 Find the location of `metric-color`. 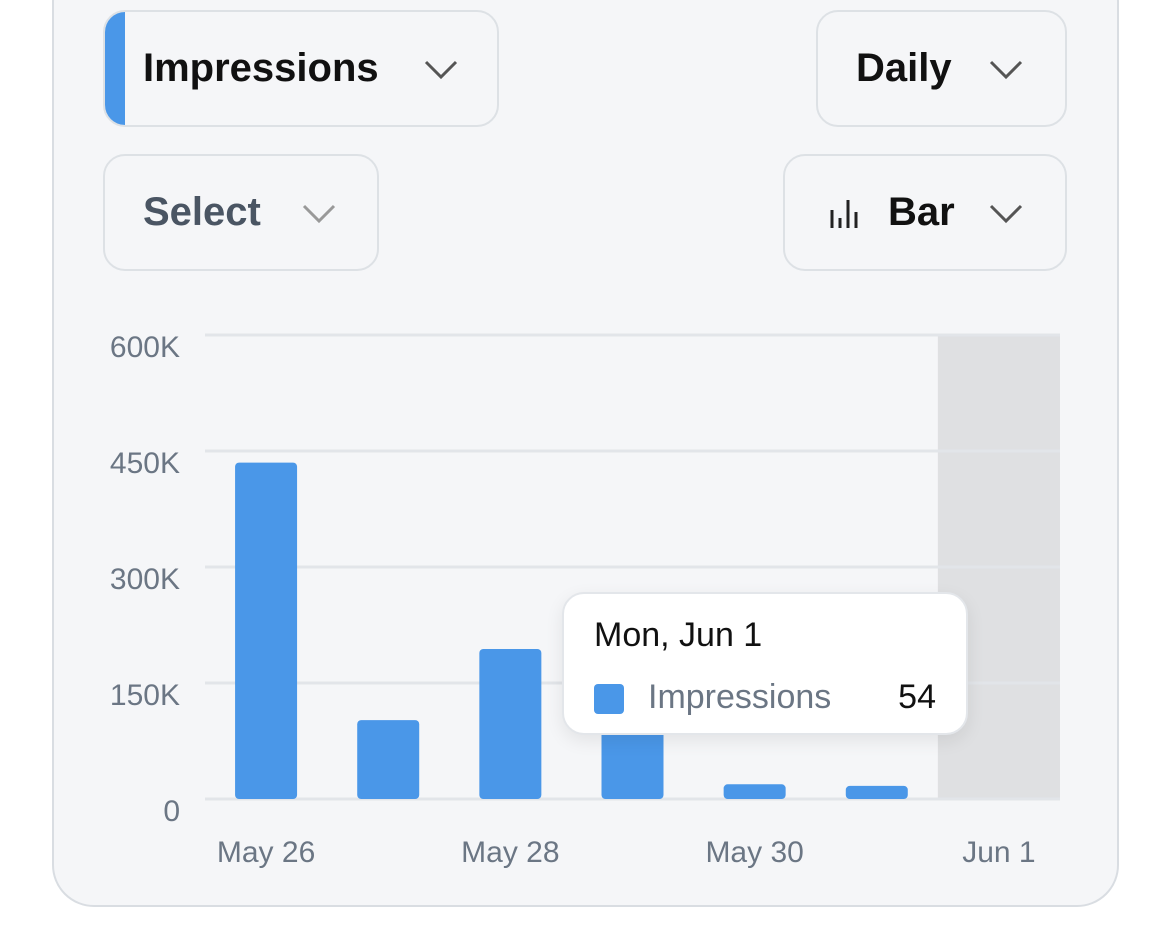

metric-color is located at coordinates (115, 68).